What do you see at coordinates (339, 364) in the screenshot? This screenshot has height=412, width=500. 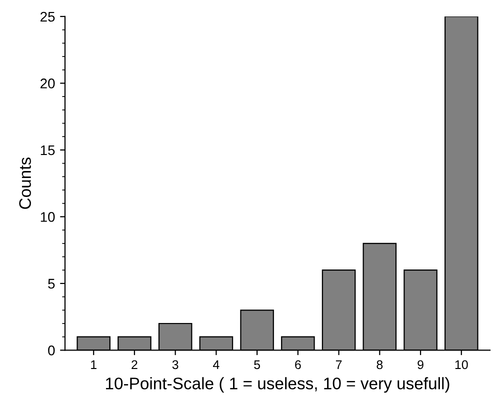 I see `x-tick-label: 7` at bounding box center [339, 364].